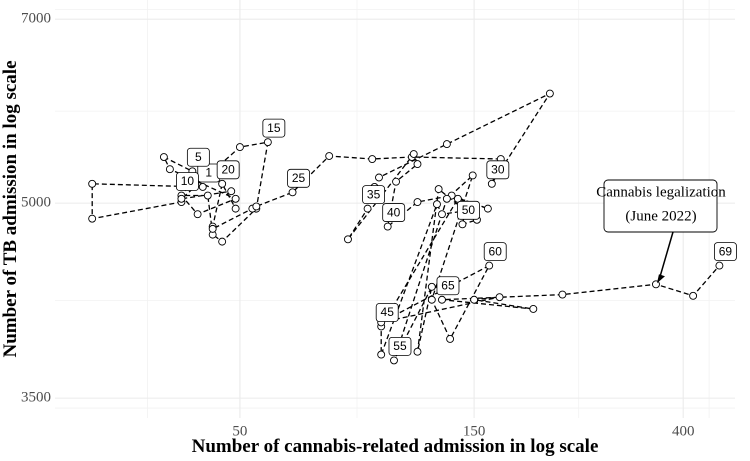  I want to click on point-label: 30, so click(498, 170).